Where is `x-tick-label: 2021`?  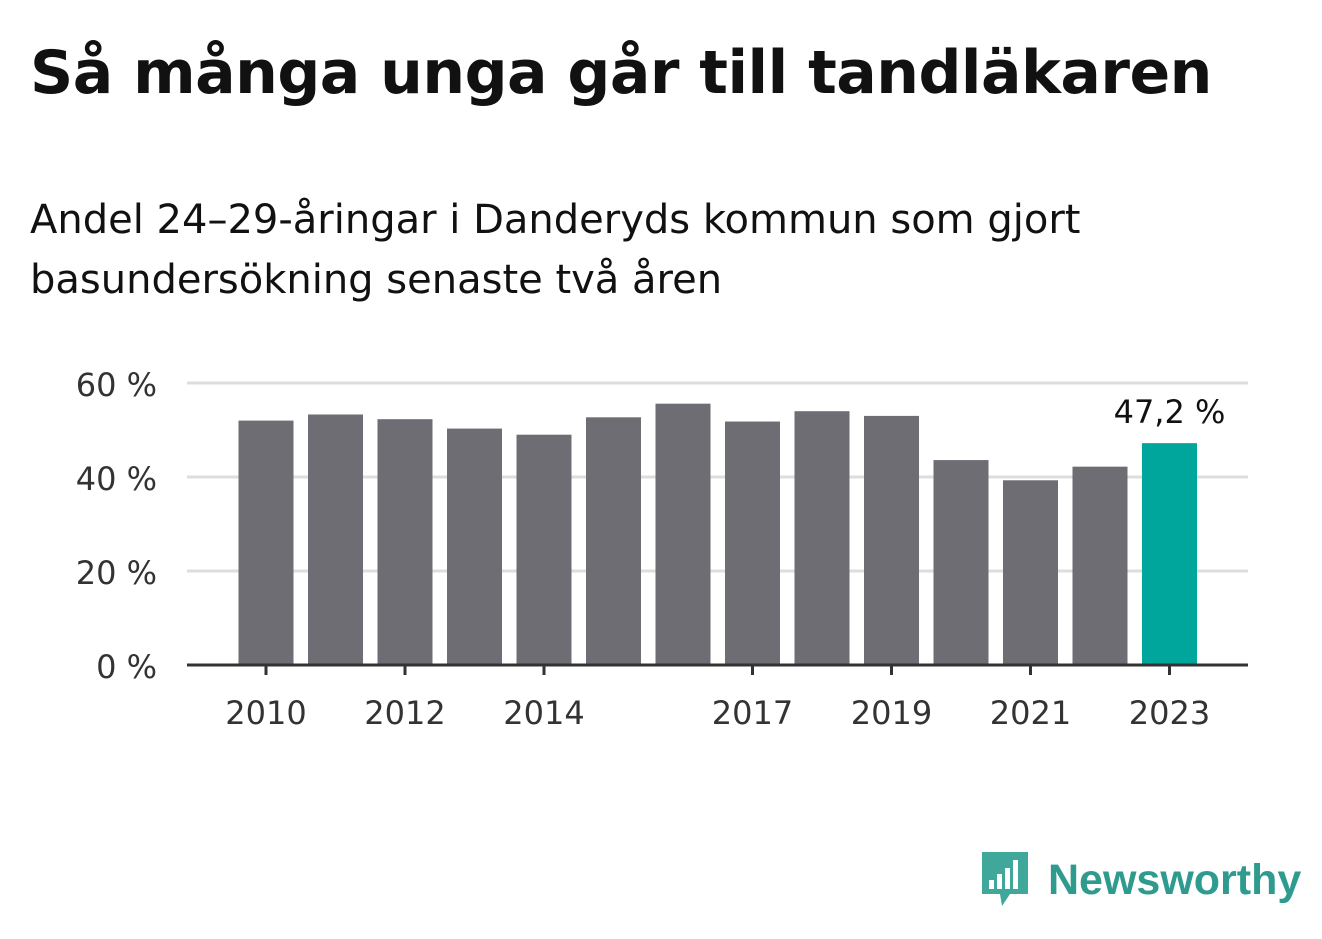
x-tick-label: 2021 is located at coordinates (1030, 713).